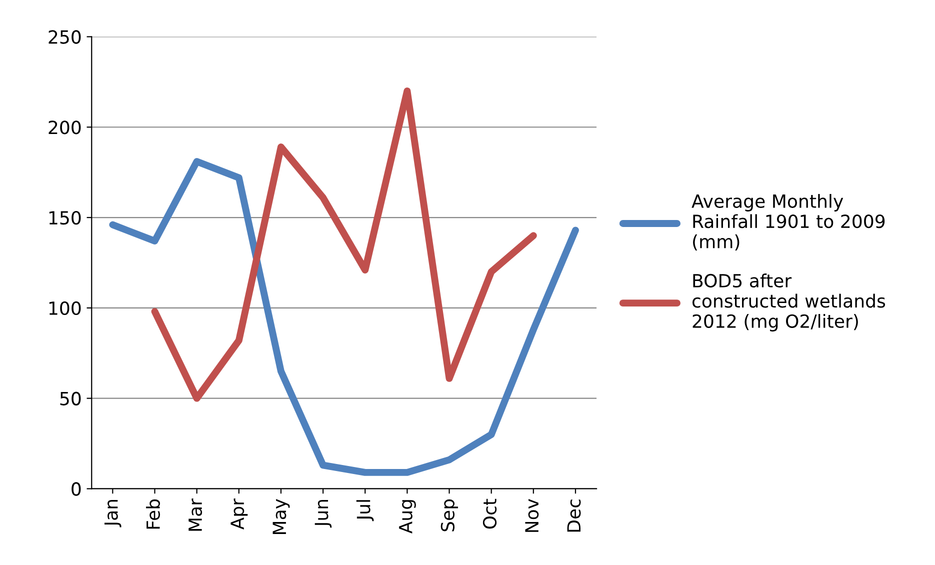 Image resolution: width=935 pixels, height=565 pixels. What do you see at coordinates (153, 514) in the screenshot?
I see `x-tick-label: Feb` at bounding box center [153, 514].